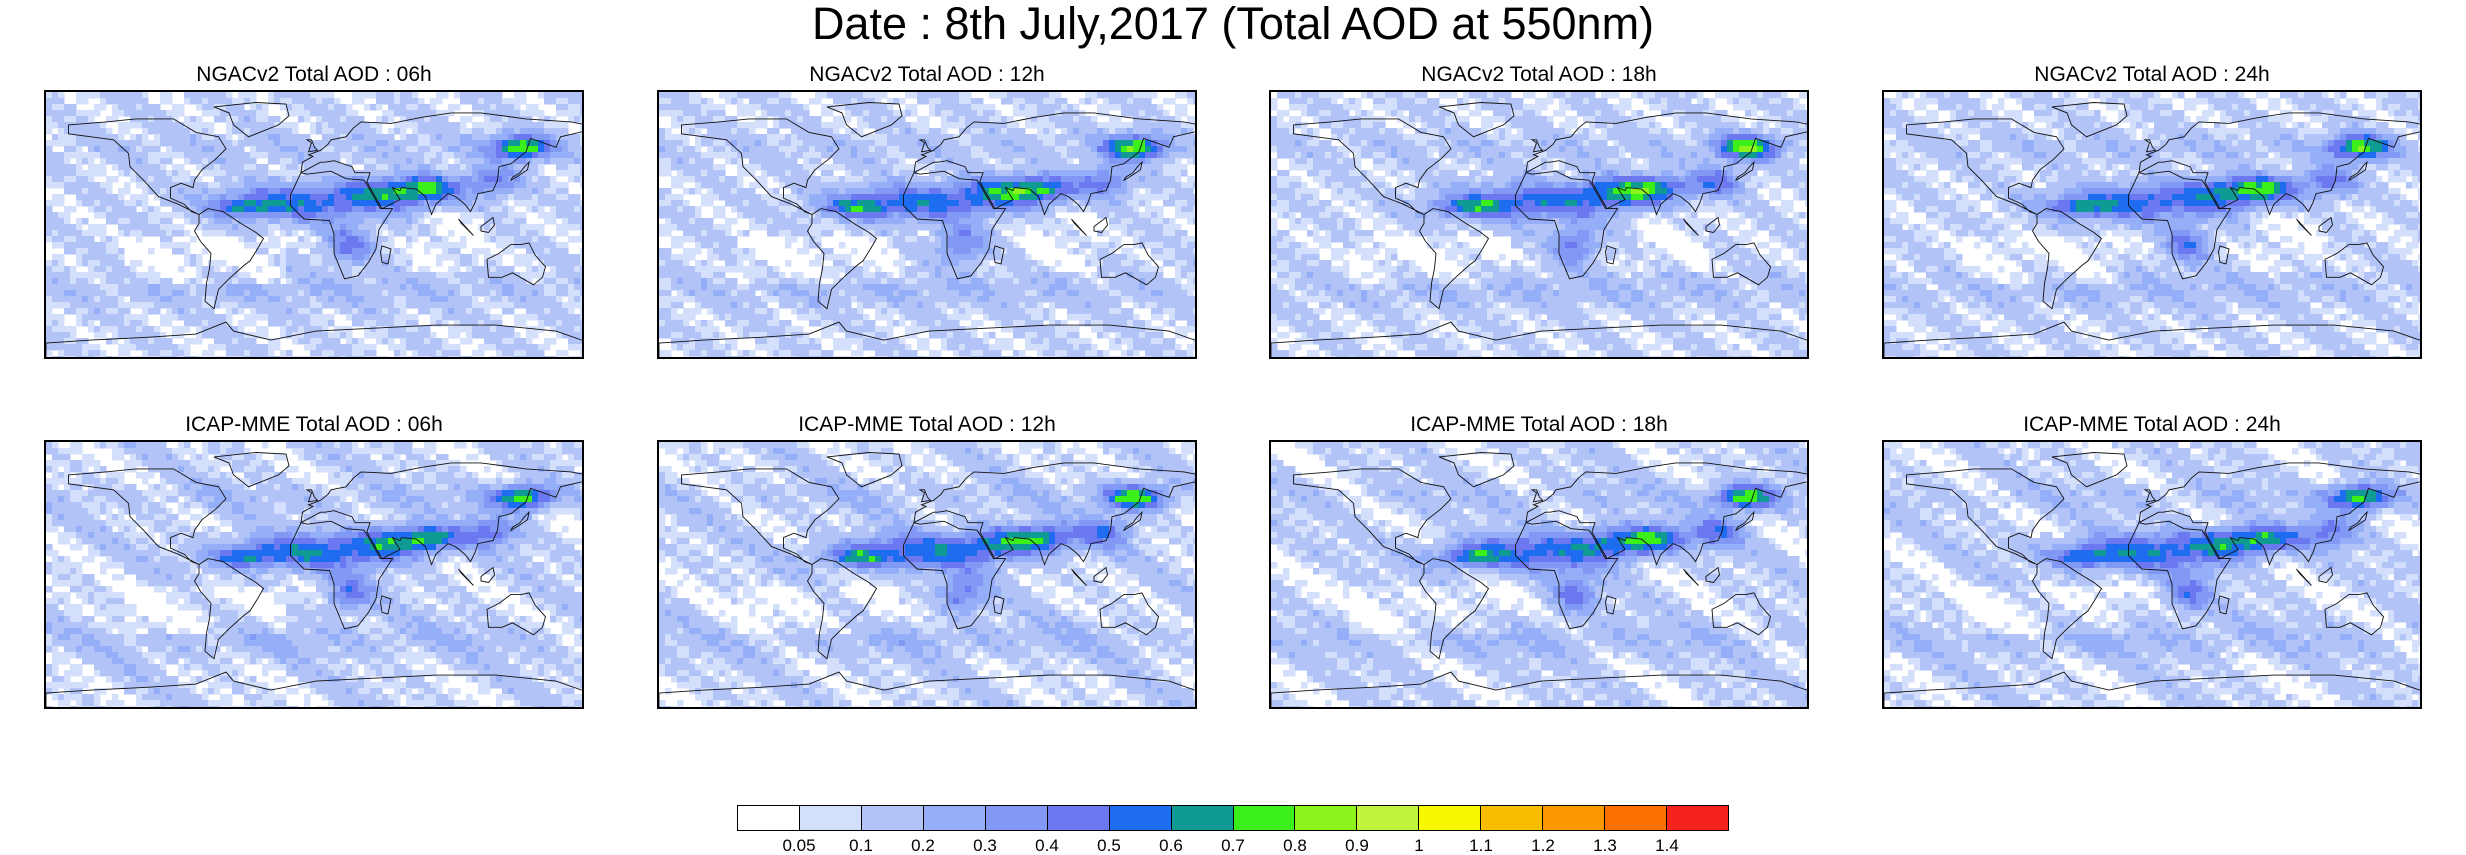 The width and height of the screenshot is (2466, 855). I want to click on colorbar-label: 0.6, so click(1171, 846).